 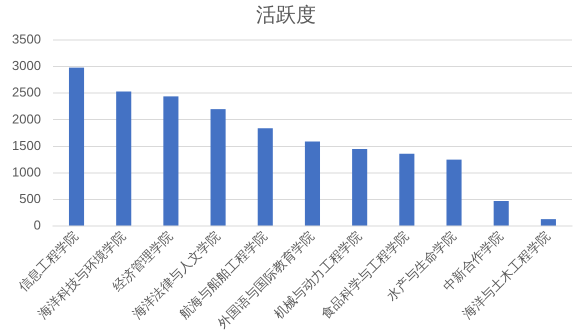 What do you see at coordinates (30, 198) in the screenshot?
I see `y-tick-label: 500` at bounding box center [30, 198].